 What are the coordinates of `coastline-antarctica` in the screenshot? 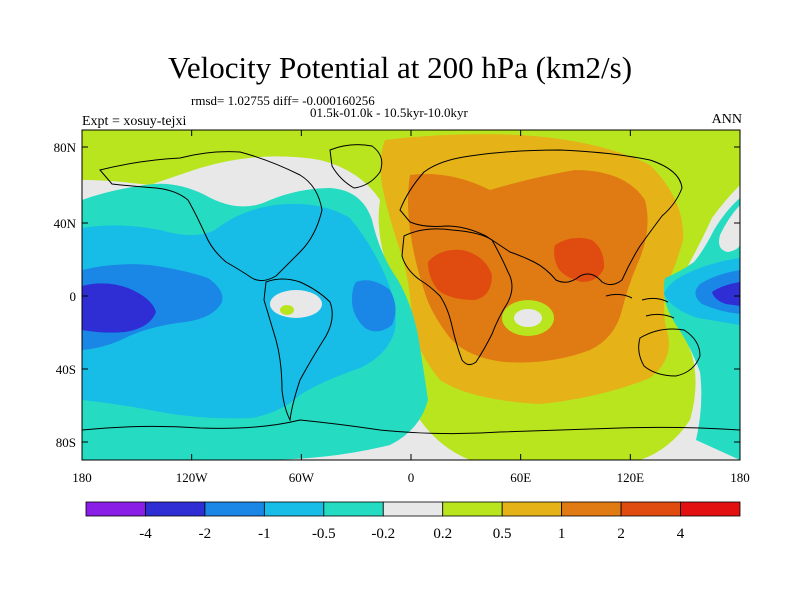 It's located at (411, 427).